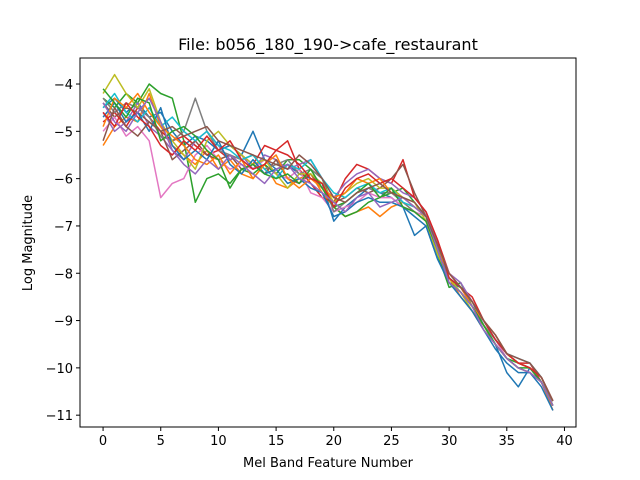  Describe the element at coordinates (391, 441) in the screenshot. I see `x-tick-label: 25` at that location.